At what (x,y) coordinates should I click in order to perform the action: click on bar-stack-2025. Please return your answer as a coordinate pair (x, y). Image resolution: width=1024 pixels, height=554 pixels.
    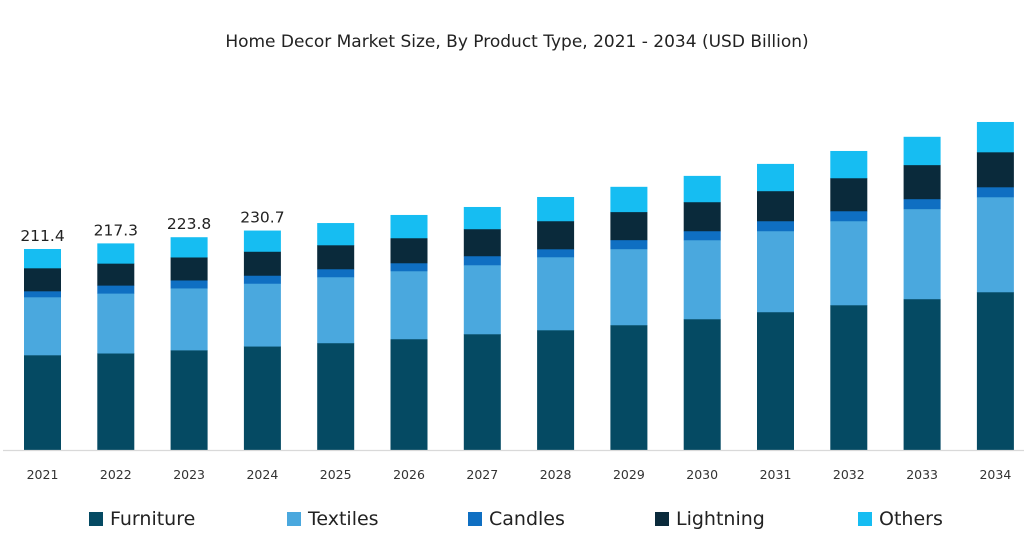
    Looking at the image, I should click on (336, 337).